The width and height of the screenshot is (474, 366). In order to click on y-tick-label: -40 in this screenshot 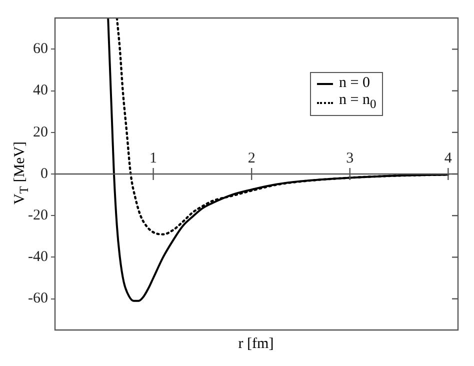, I will do `click(38, 257)`.